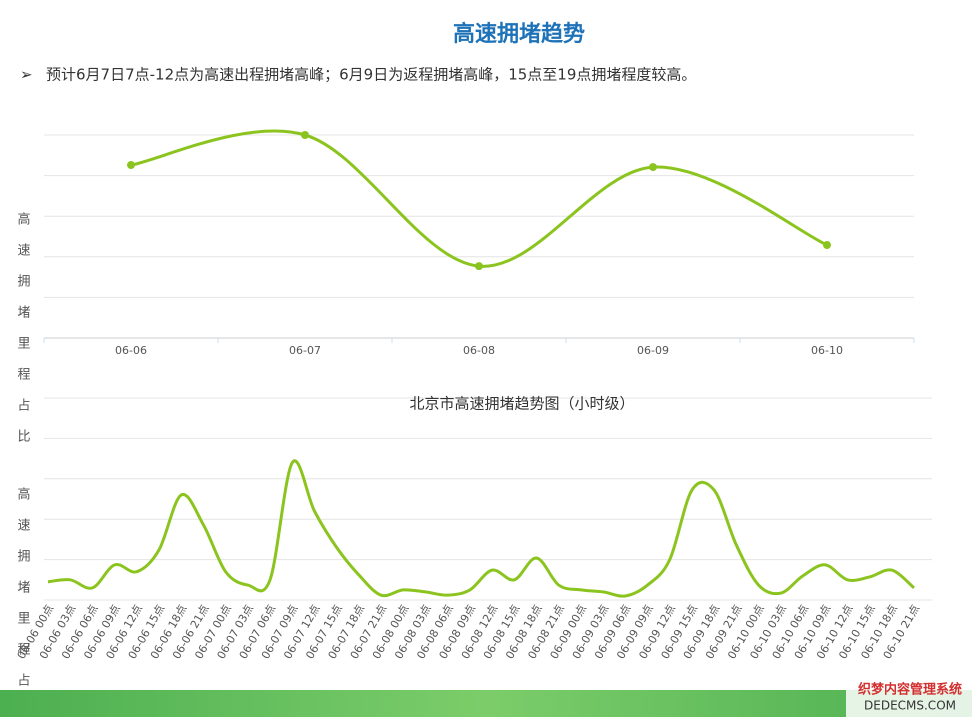 This screenshot has width=972, height=717. Describe the element at coordinates (519, 34) in the screenshot. I see `page-title: 高速拥堵趋势` at that location.